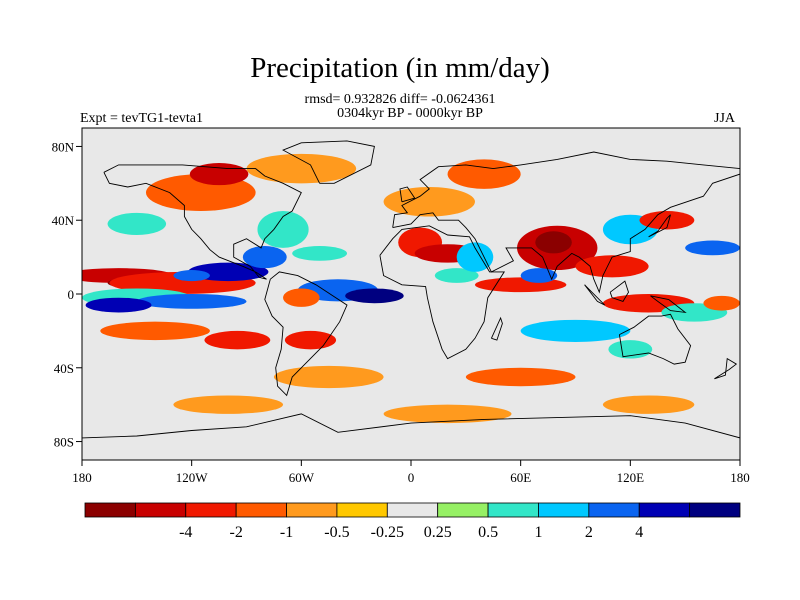 This screenshot has height=600, width=800. I want to click on plot-title: Precipitation (in mm/day), so click(400, 68).